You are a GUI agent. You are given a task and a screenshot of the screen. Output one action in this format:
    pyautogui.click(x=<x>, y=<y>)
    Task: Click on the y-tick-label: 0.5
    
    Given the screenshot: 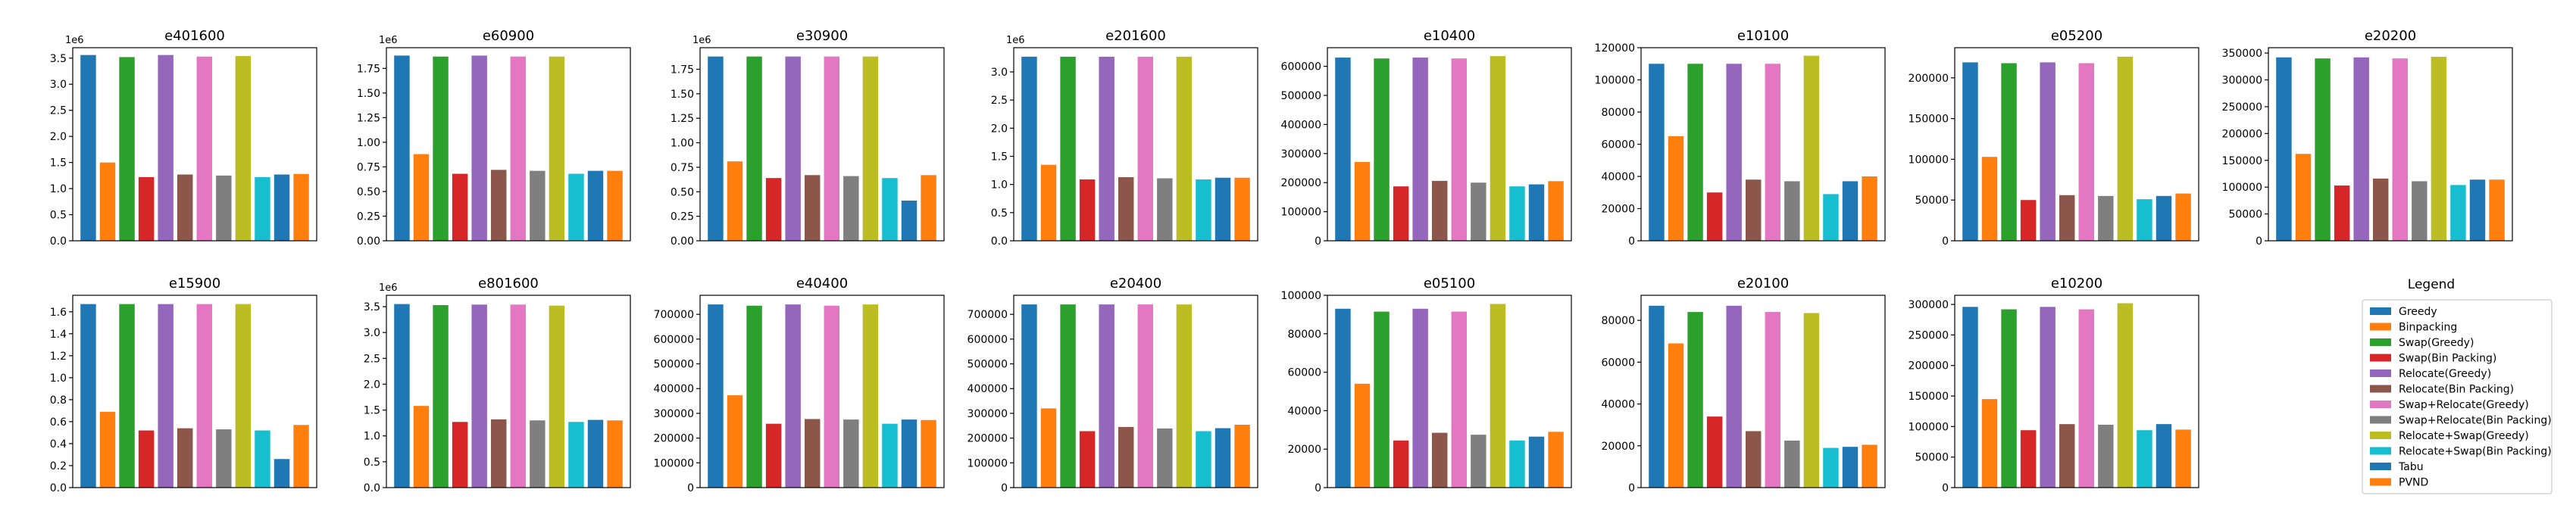 What is the action you would take?
    pyautogui.click(x=999, y=213)
    